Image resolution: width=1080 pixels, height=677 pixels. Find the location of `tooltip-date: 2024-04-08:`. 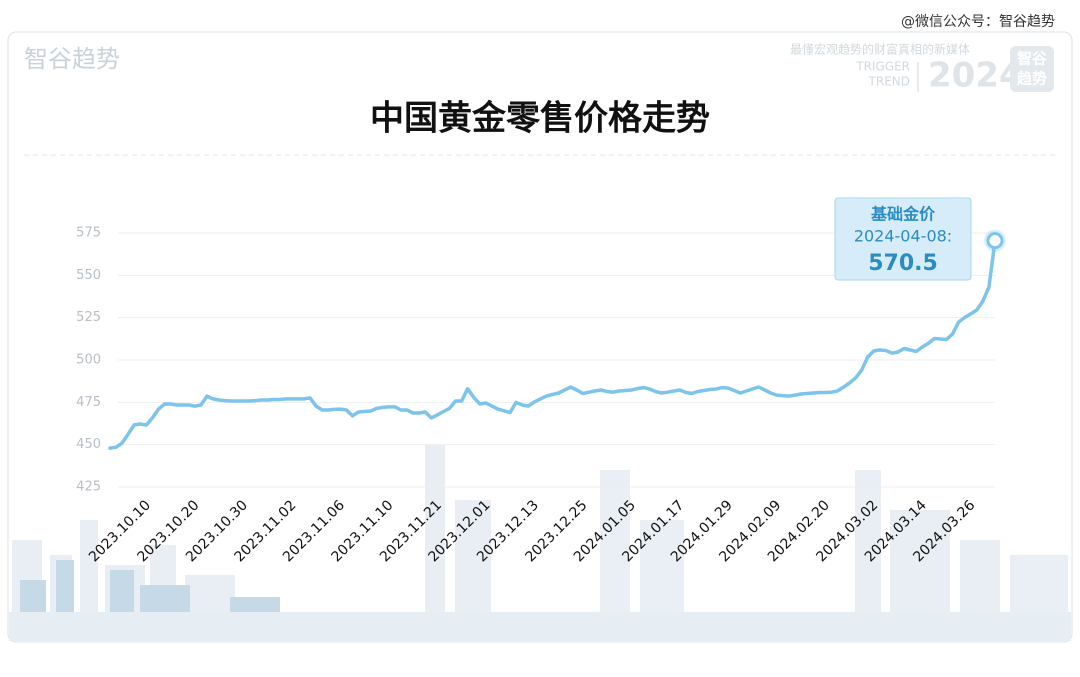

tooltip-date: 2024-04-08: is located at coordinates (903, 236).